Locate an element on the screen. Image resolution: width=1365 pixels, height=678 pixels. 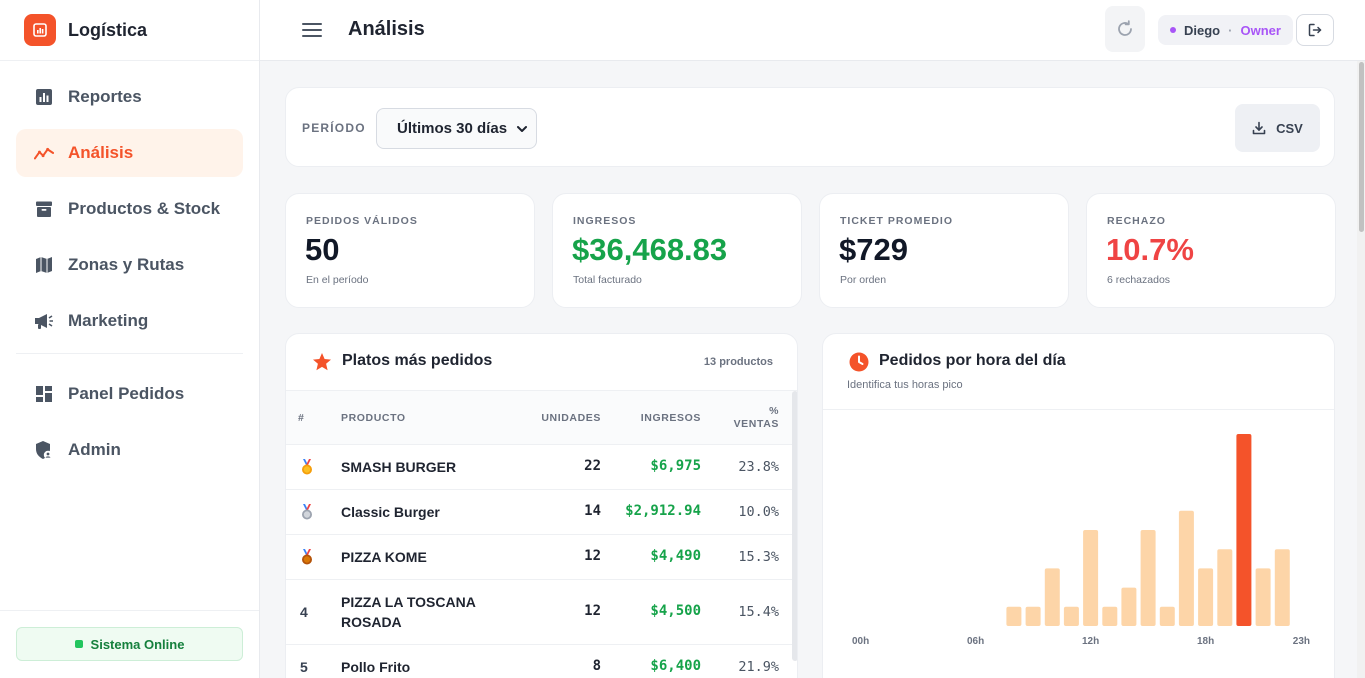
kpi-card-ticket: TICKET PROMEDIO $729 Por orden is located at coordinates (944, 250).